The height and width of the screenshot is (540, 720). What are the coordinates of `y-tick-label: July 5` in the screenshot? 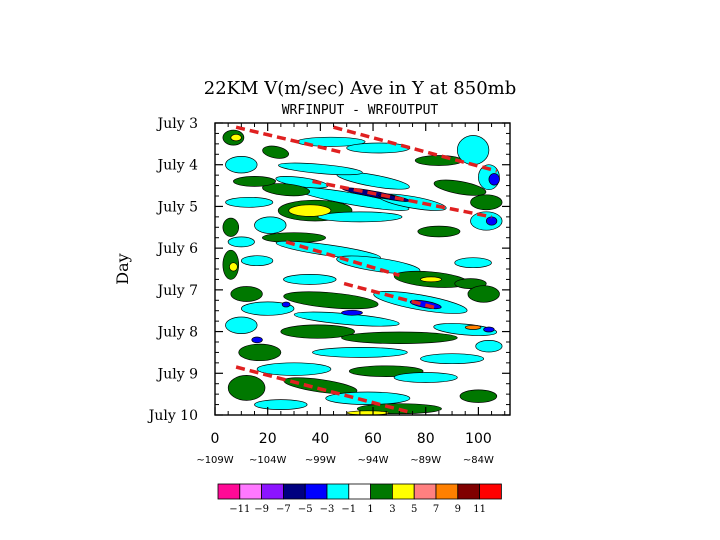 It's located at (177, 207).